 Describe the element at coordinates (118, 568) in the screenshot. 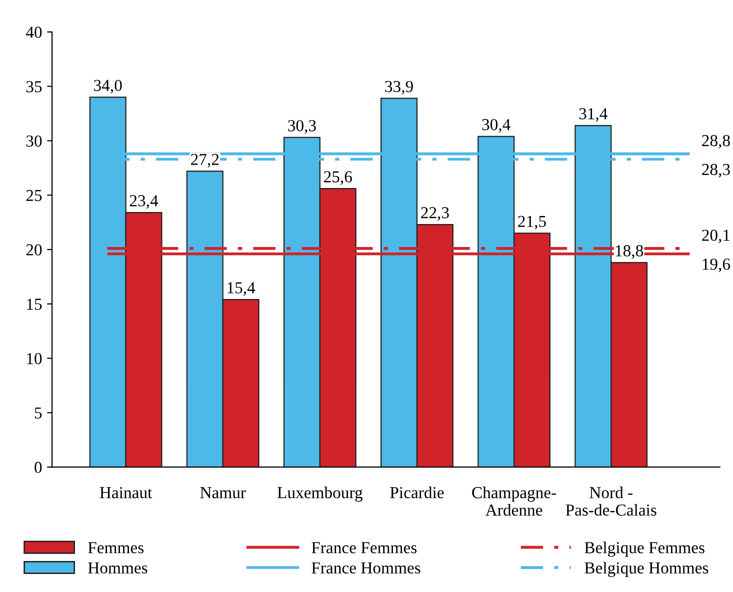

I see `legend-label: Hommes` at that location.